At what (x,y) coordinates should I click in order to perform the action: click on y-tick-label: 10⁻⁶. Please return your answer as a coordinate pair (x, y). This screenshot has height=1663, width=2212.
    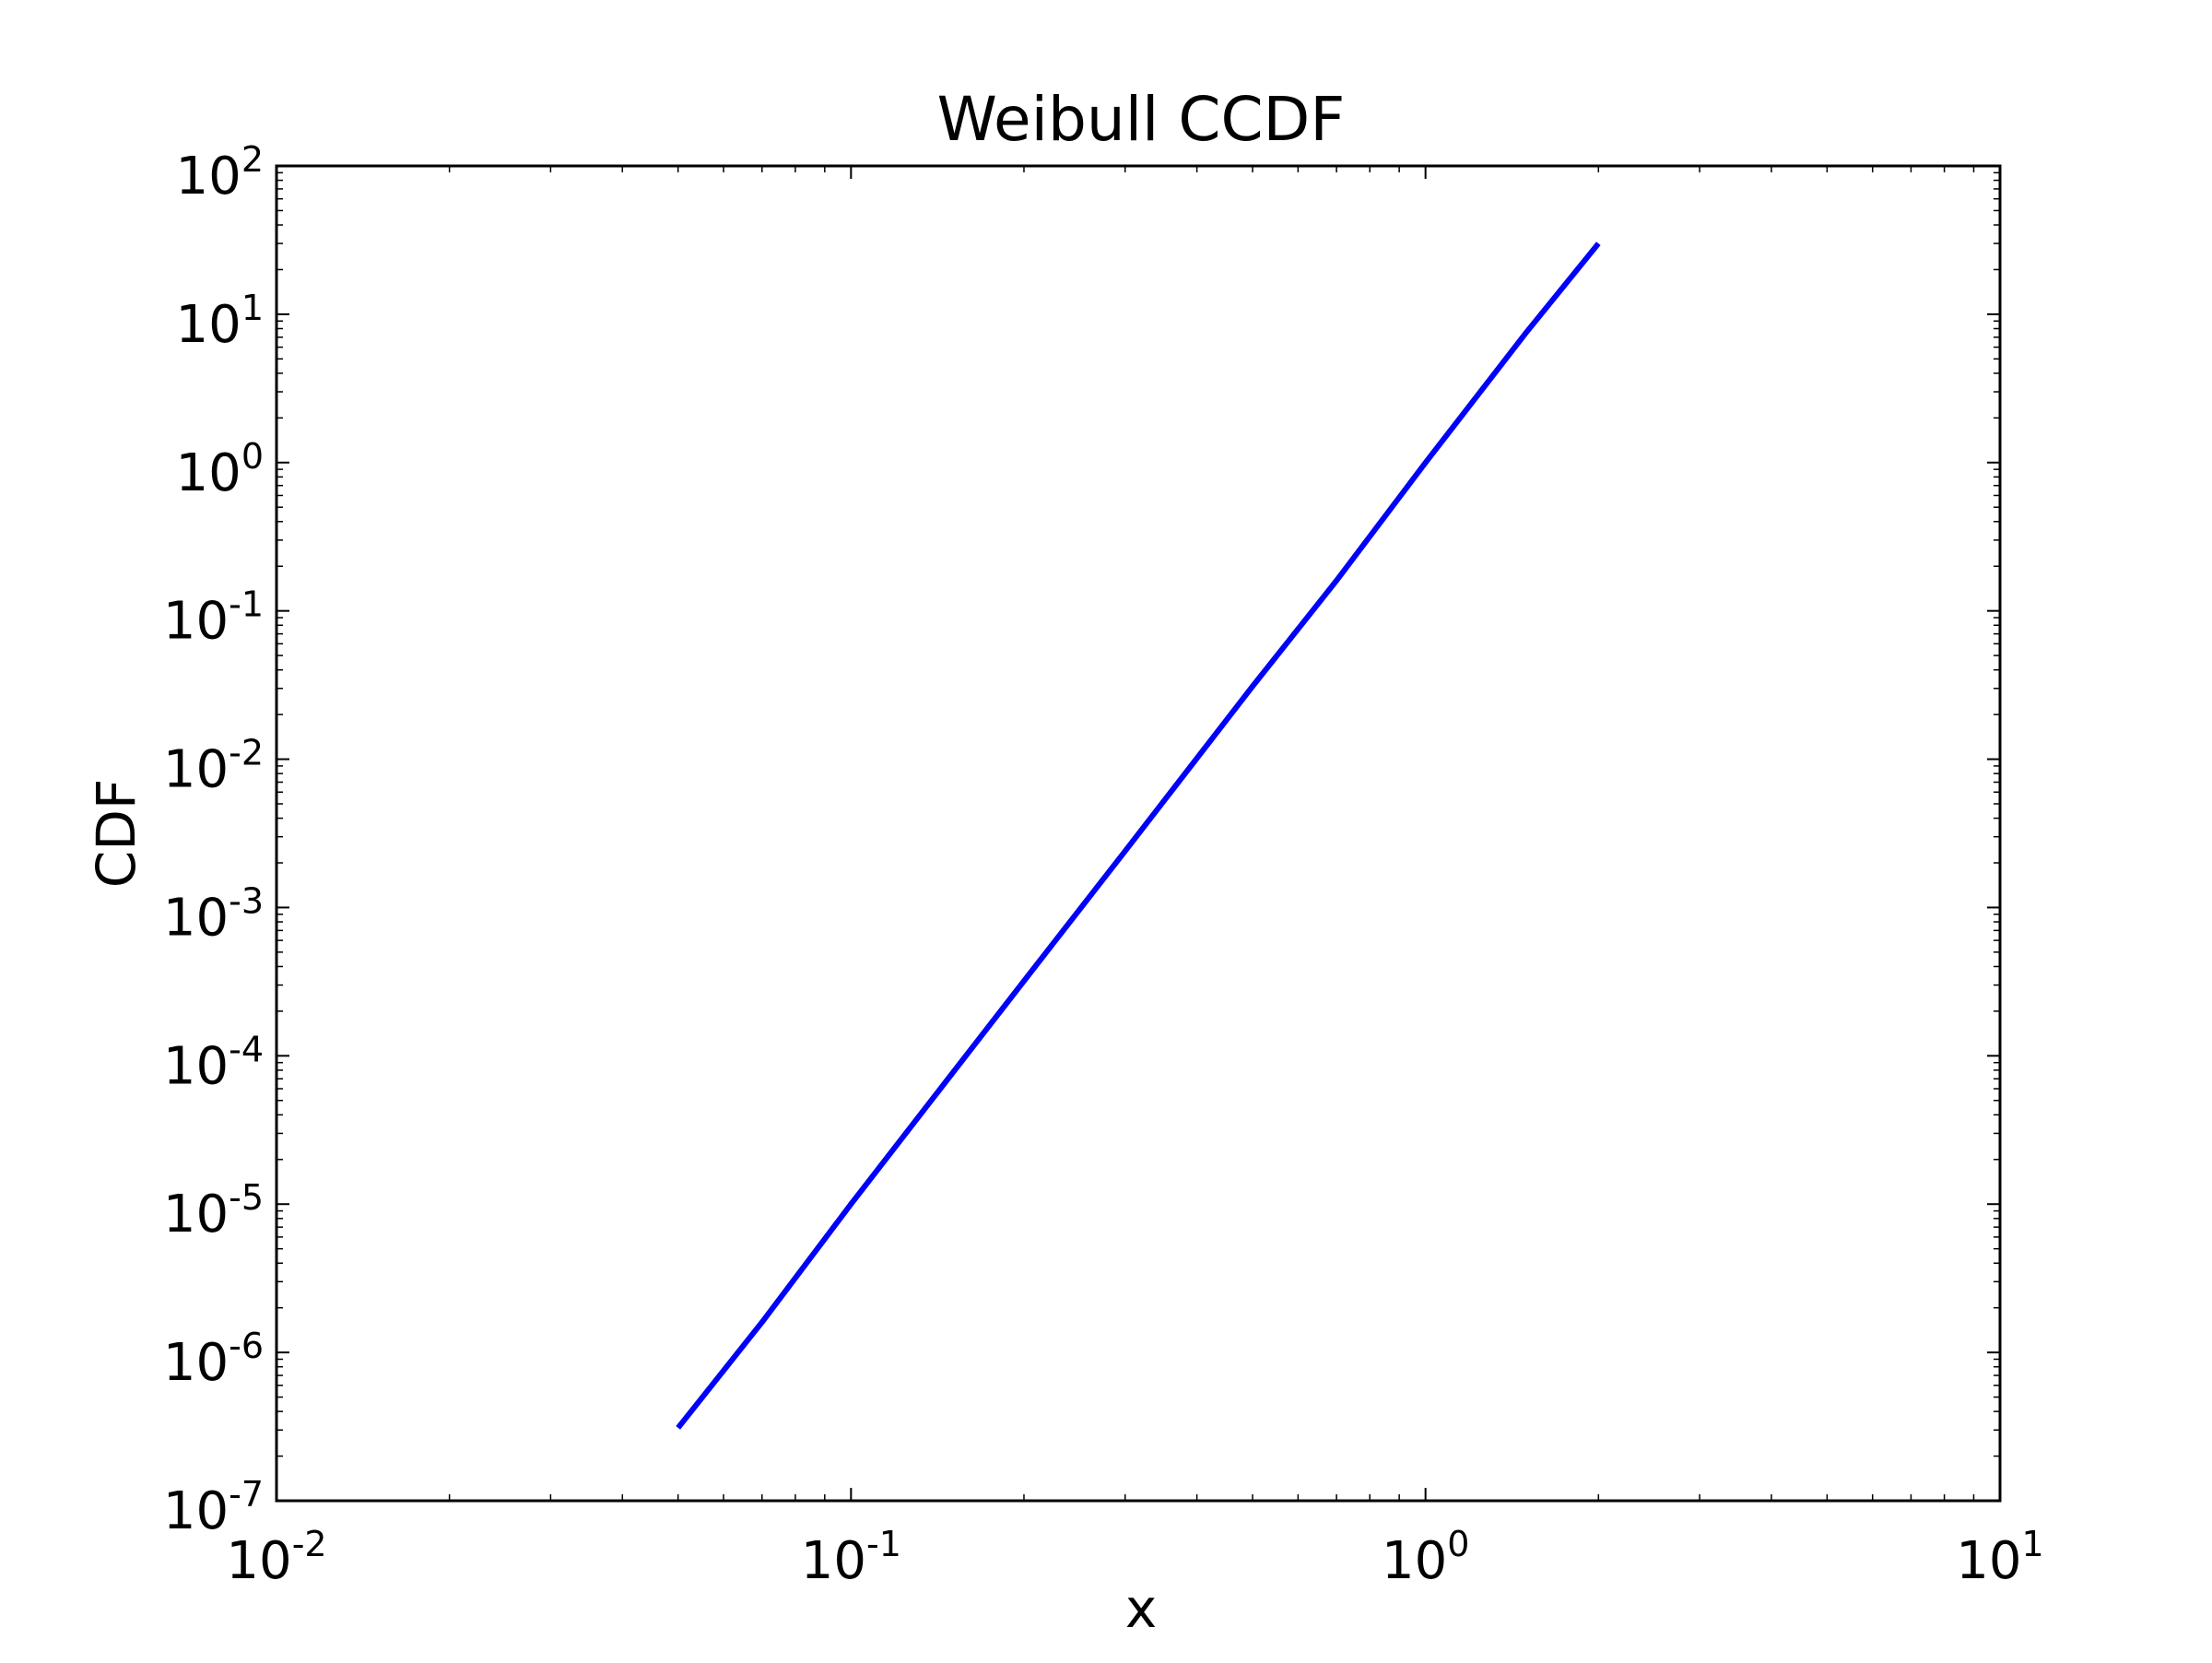
    Looking at the image, I should click on (213, 1359).